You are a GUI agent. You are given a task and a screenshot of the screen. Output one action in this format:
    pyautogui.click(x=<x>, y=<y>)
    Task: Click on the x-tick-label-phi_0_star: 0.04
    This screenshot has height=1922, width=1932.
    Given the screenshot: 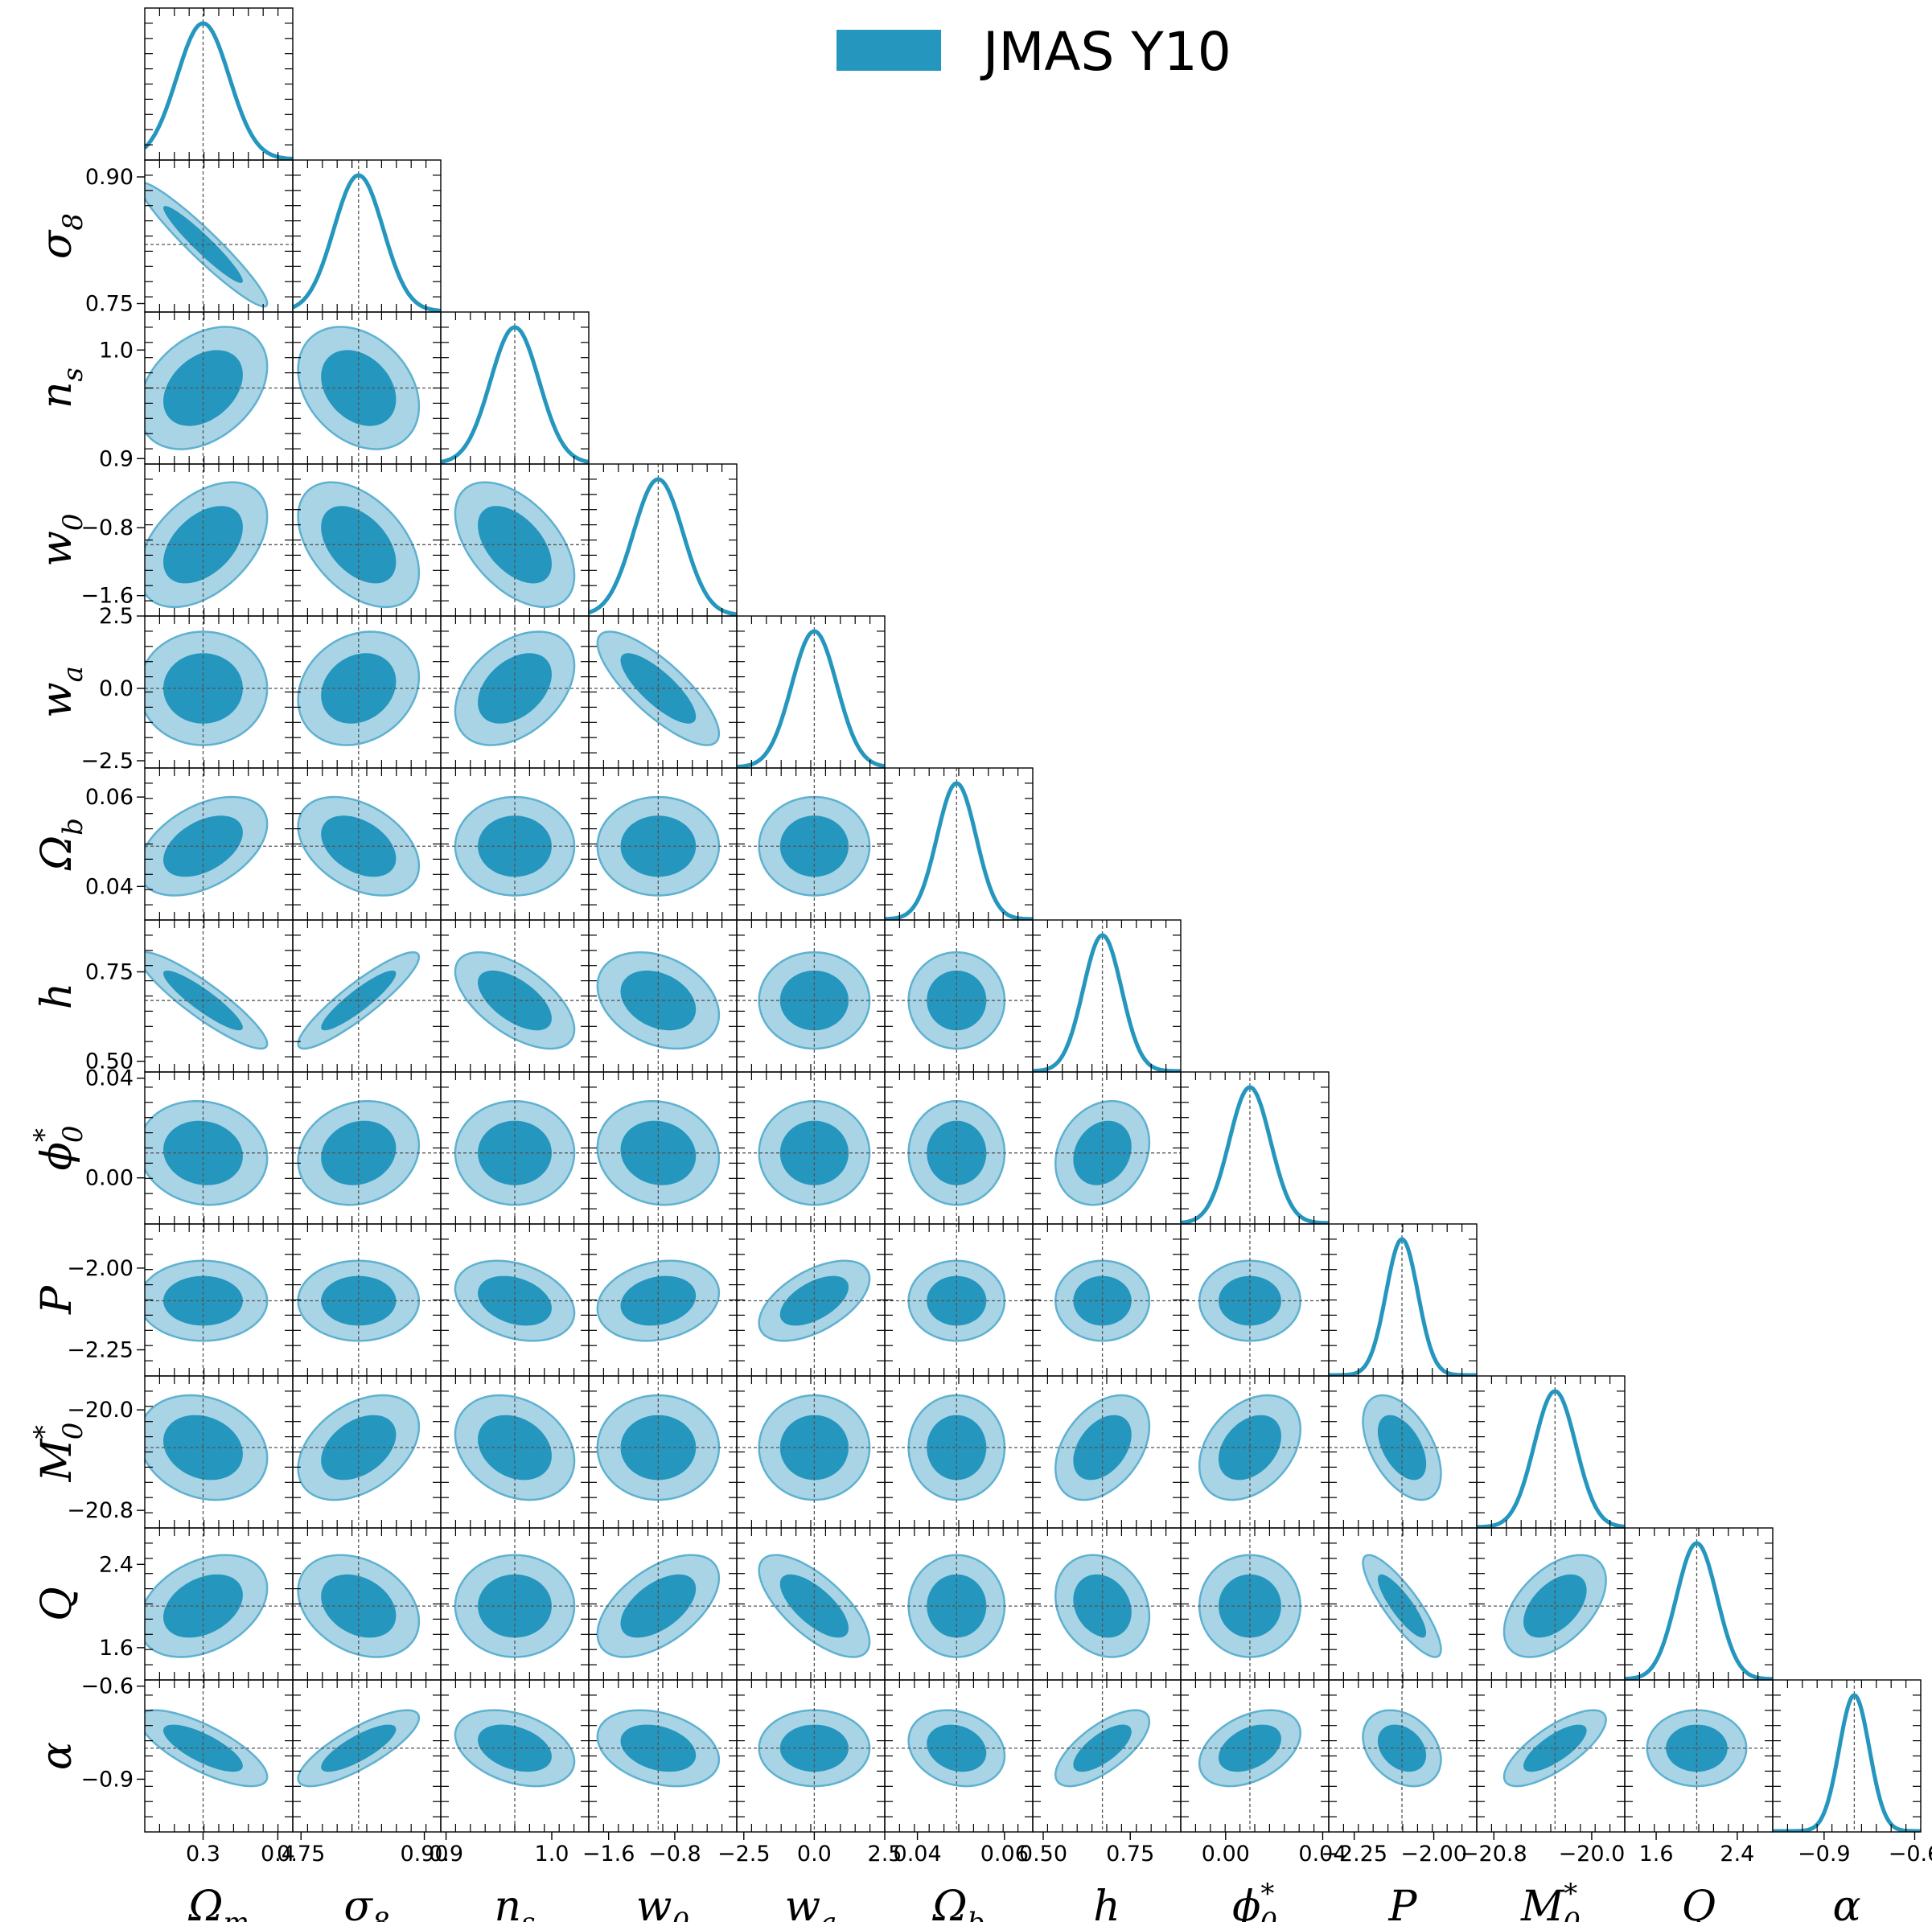 What is the action you would take?
    pyautogui.click(x=1322, y=1854)
    